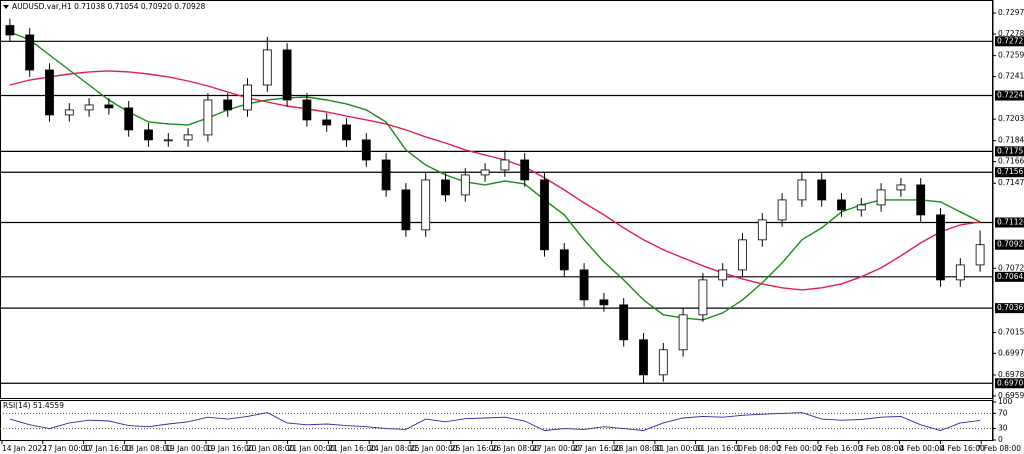 The width and height of the screenshot is (1024, 454). I want to click on x-tick-label: 17 Jan 00:00, so click(67, 448).